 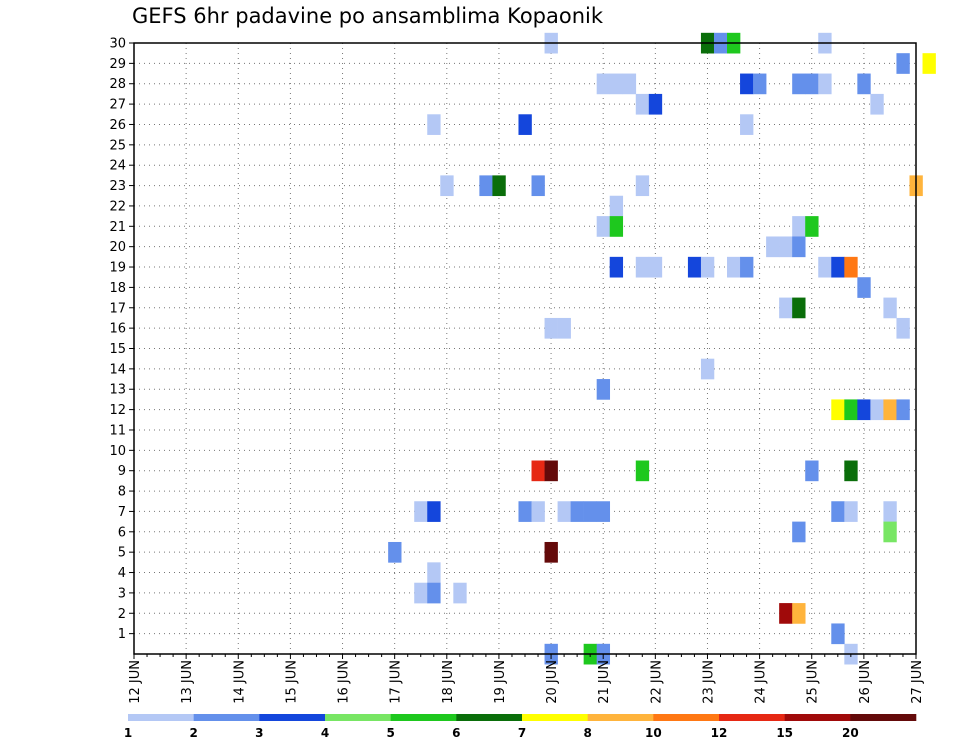 What do you see at coordinates (656, 682) in the screenshot?
I see `x-tick-label: 22 JUN` at bounding box center [656, 682].